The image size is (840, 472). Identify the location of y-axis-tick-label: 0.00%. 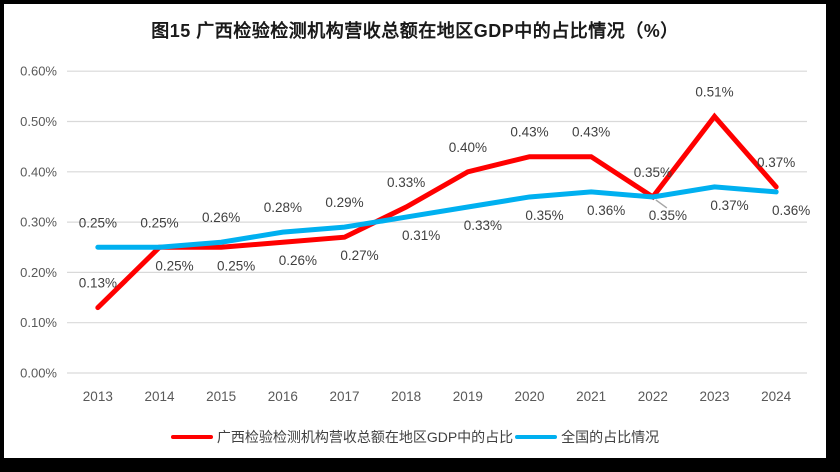
(38, 373).